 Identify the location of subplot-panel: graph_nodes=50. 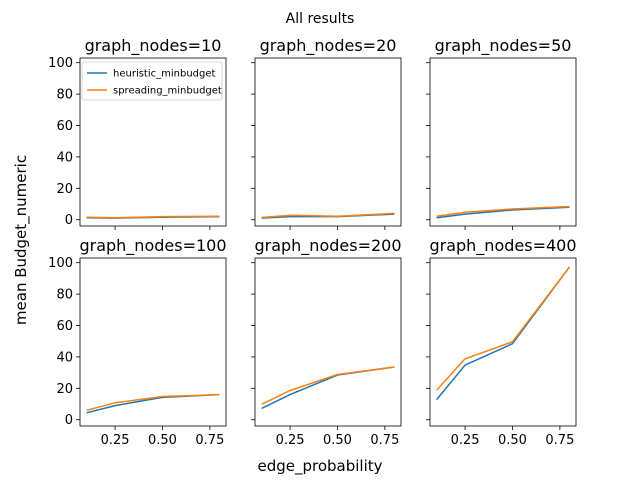
(501, 133).